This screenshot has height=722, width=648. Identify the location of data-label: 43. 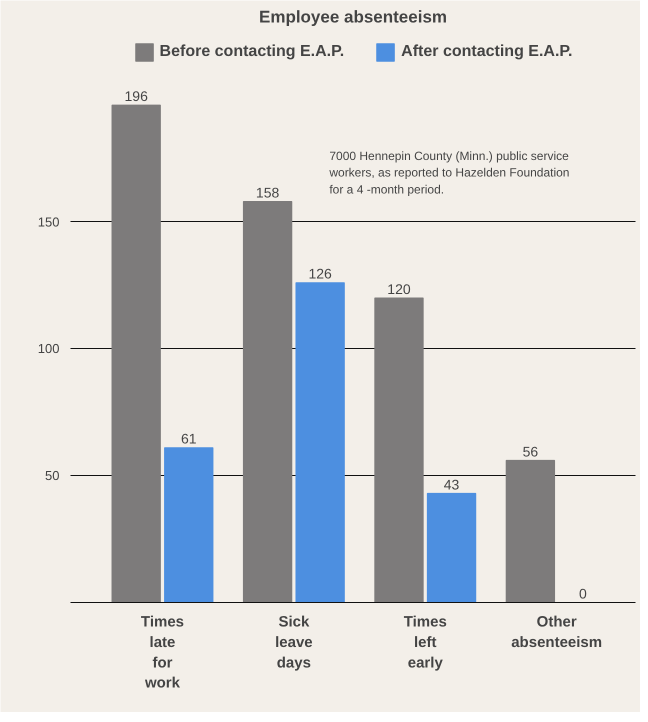
(452, 484).